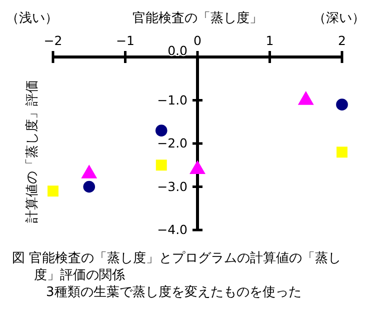  Describe the element at coordinates (172, 186) in the screenshot. I see `y-tick-label: −3.0` at that location.